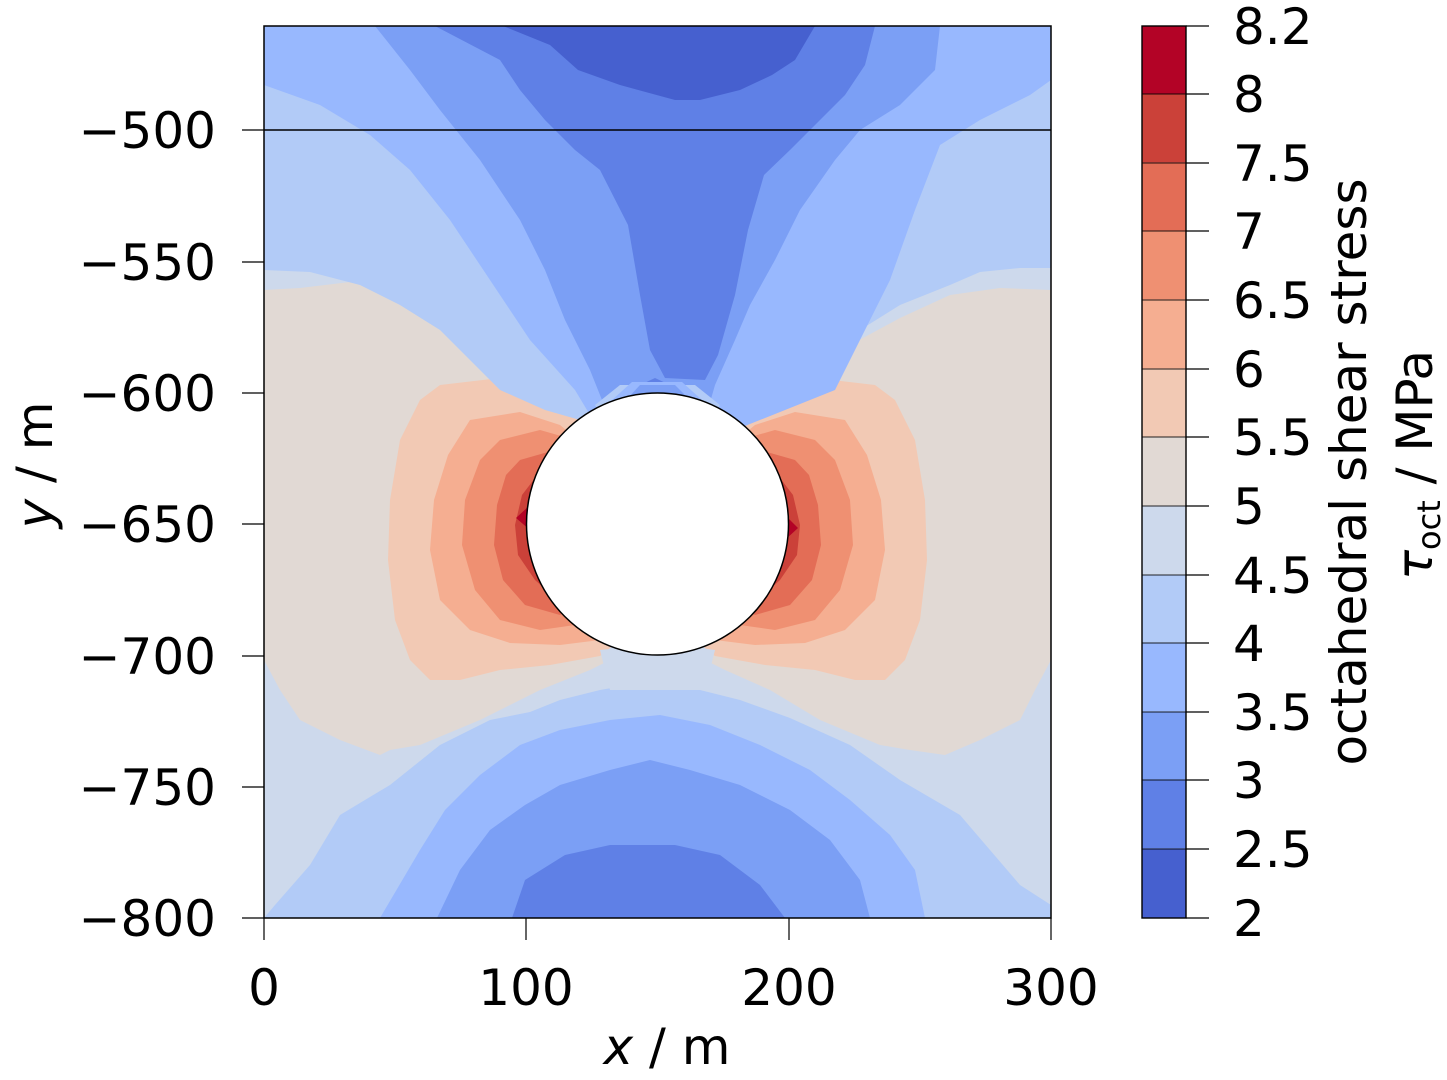  Describe the element at coordinates (147, 919) in the screenshot. I see `y-tick-label: −800` at that location.